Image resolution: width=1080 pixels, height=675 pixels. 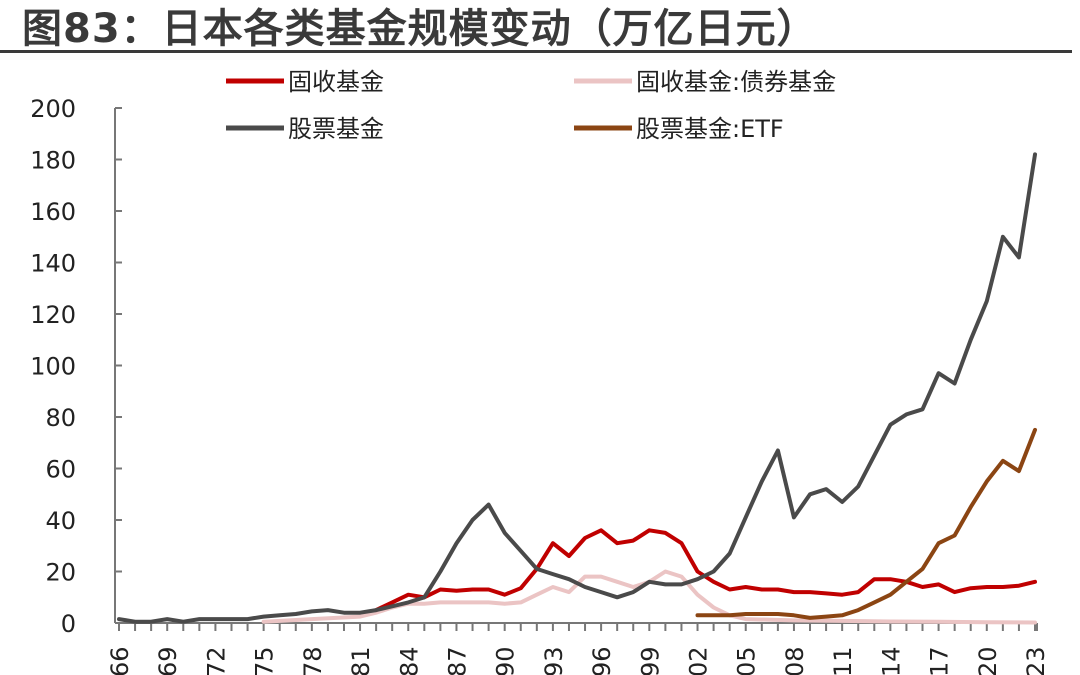 I want to click on etf-line, so click(x=866, y=523).